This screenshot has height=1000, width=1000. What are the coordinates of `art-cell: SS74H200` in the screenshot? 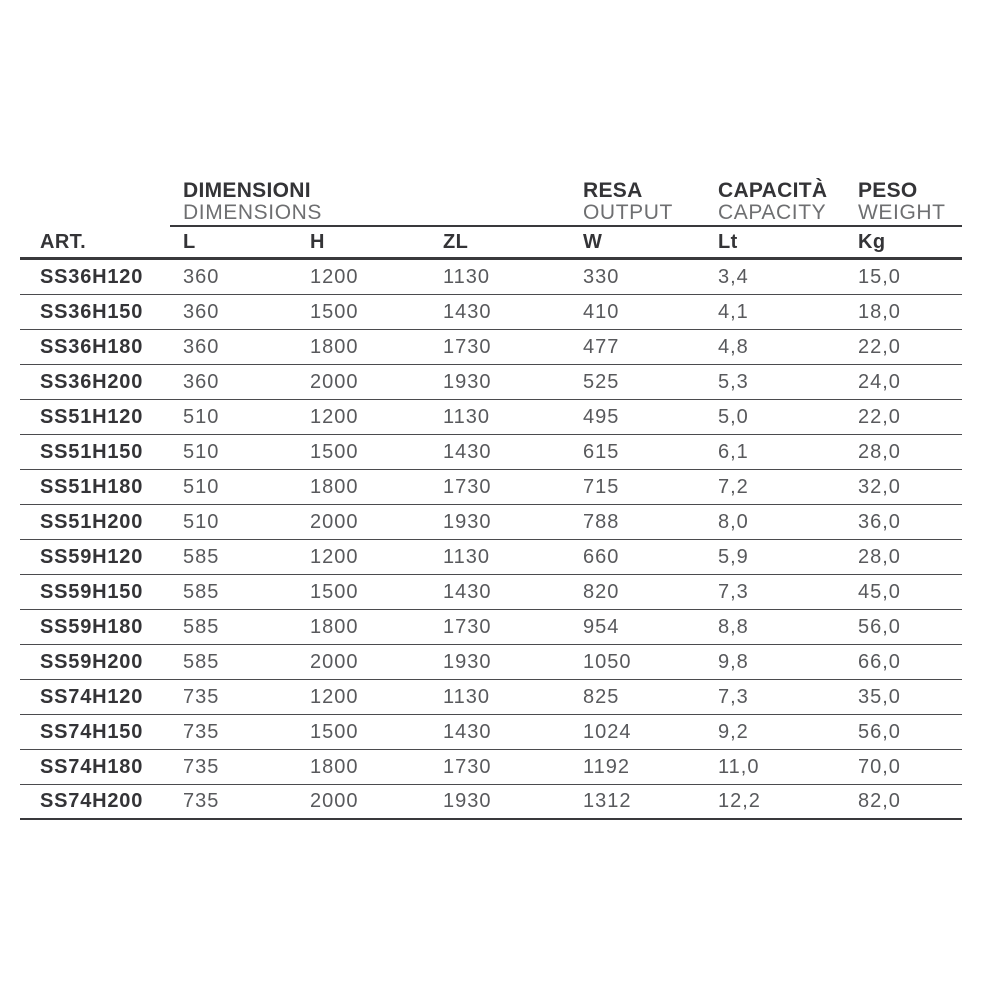 It's located at (92, 801).